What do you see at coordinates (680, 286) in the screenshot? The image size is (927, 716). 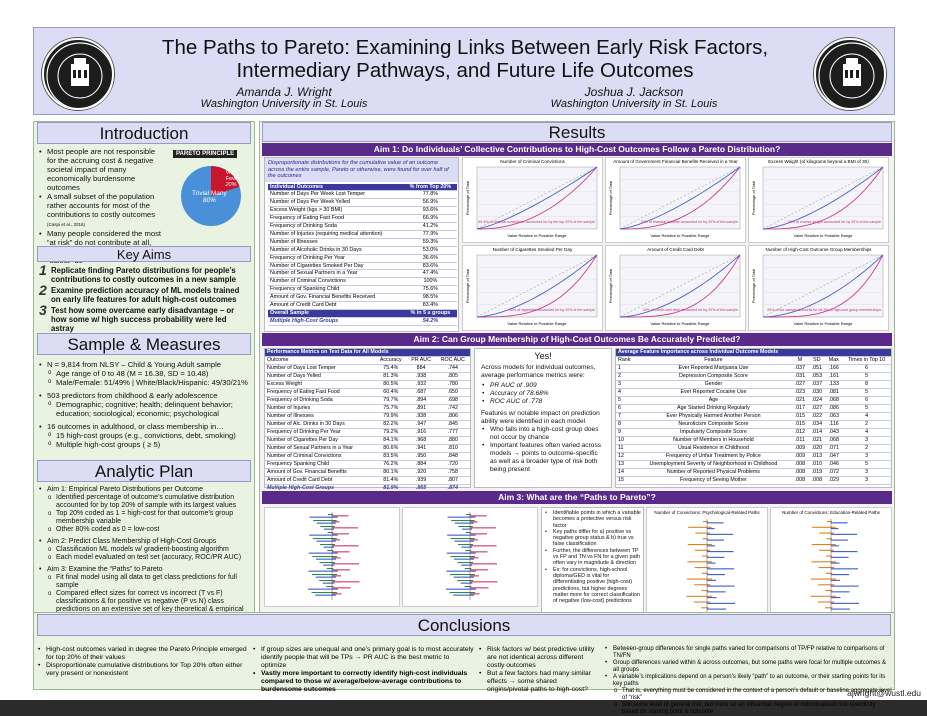 I see `cumulative-curve` at bounding box center [680, 286].